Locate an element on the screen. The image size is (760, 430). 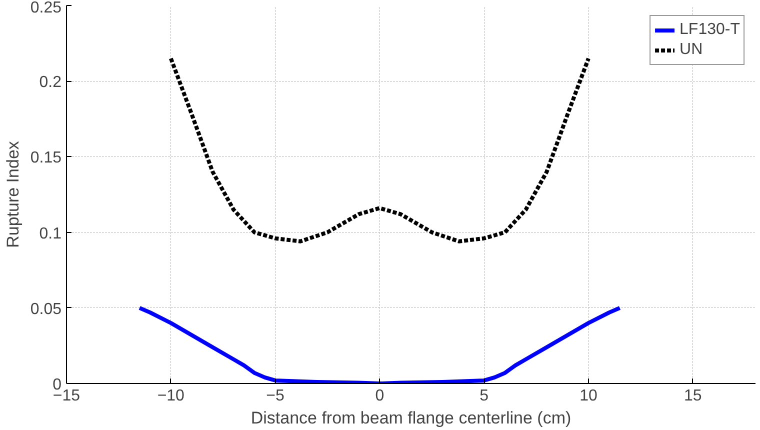
x-axis-title: Distance from beam flange centerline (cm) is located at coordinates (411, 418).